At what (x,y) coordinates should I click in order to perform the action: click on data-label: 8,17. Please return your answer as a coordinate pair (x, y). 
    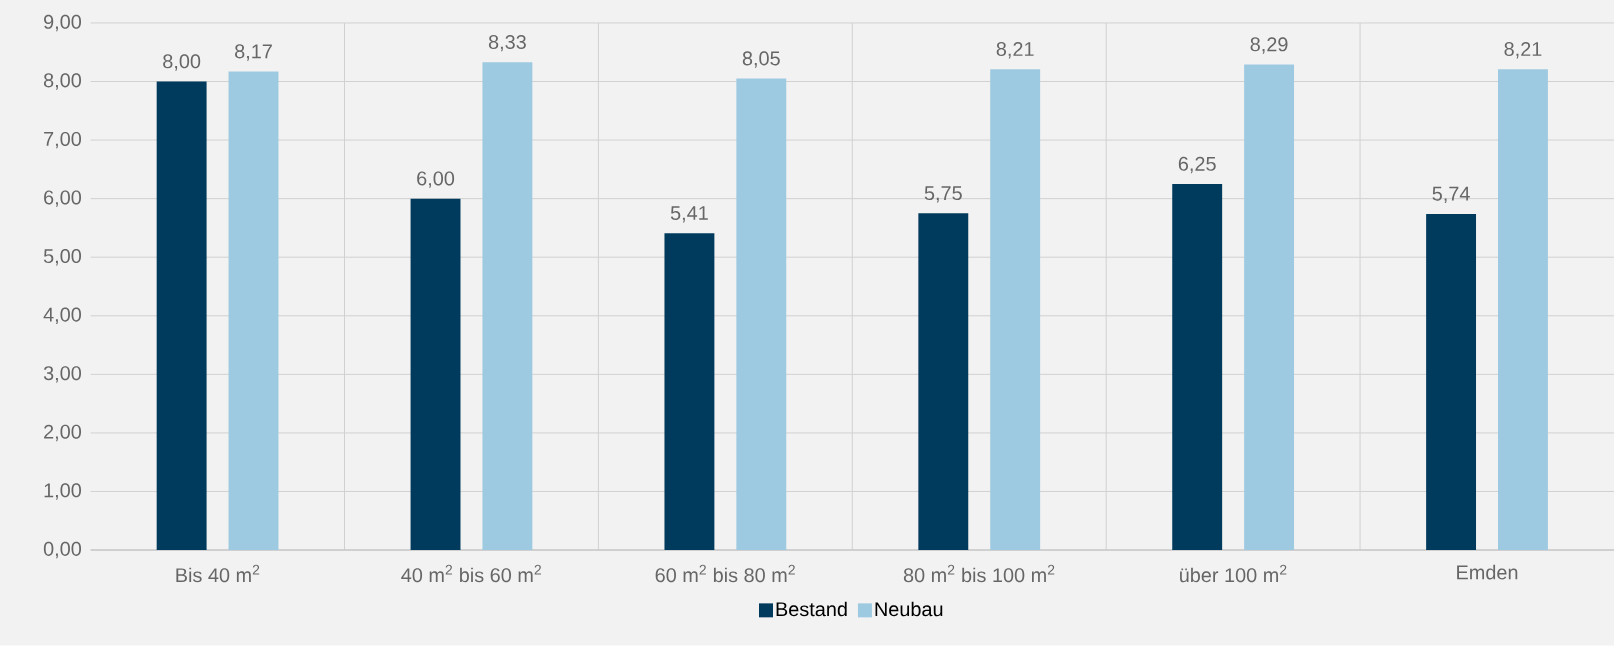
    Looking at the image, I should click on (253, 52).